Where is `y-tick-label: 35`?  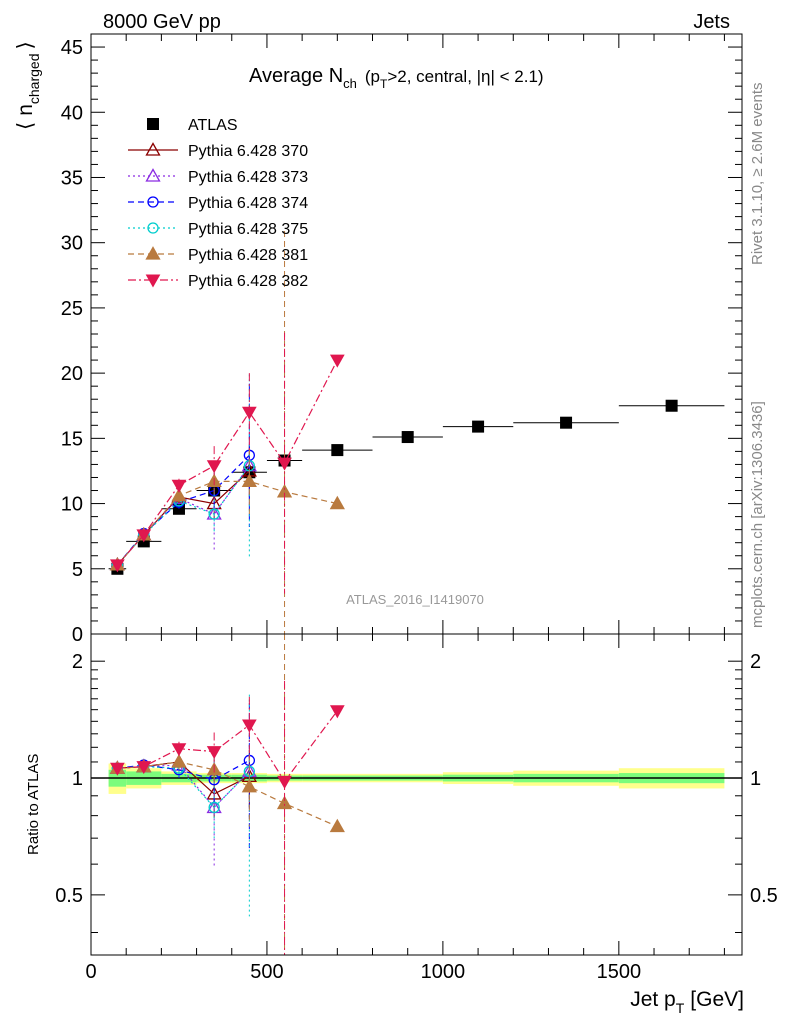
y-tick-label: 35 is located at coordinates (72, 178).